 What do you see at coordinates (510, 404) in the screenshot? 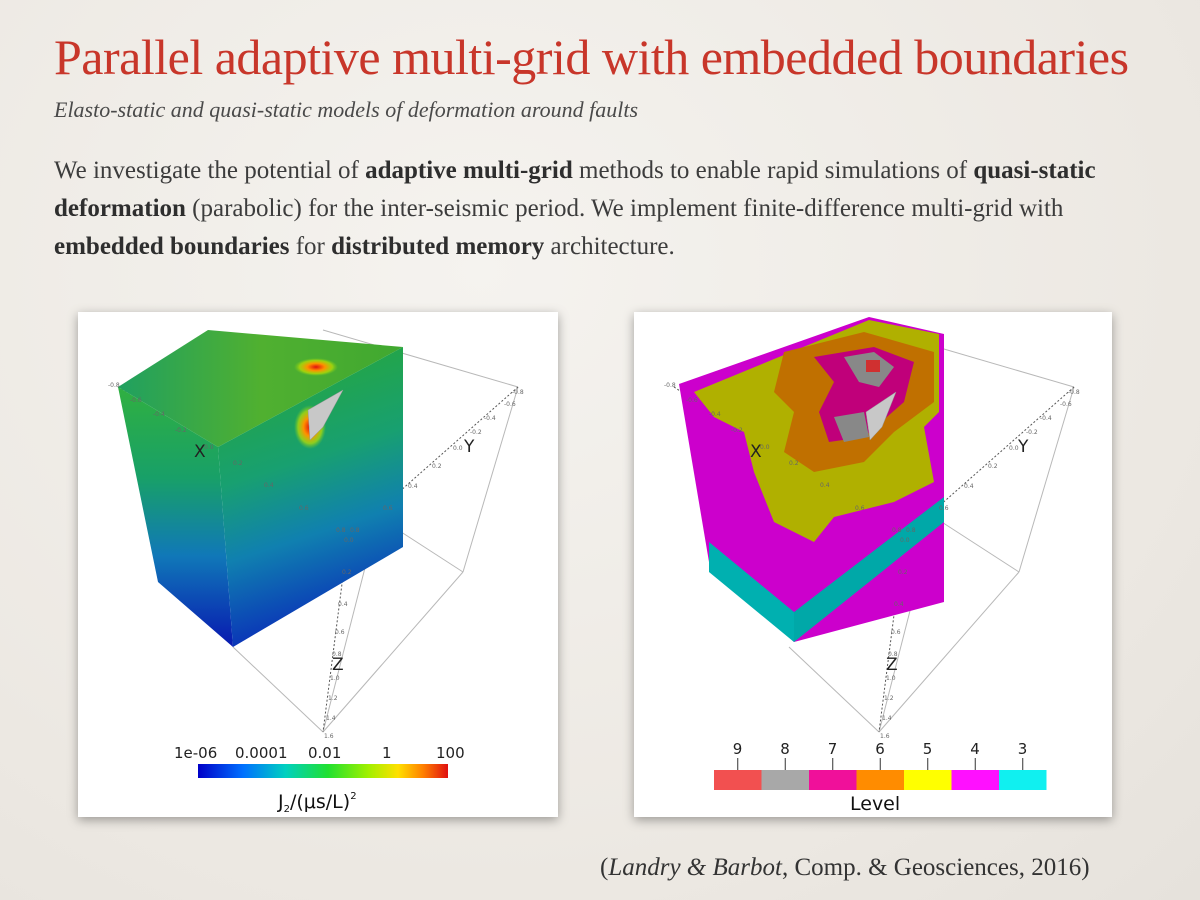
I see `y-tick-1: -0.6` at bounding box center [510, 404].